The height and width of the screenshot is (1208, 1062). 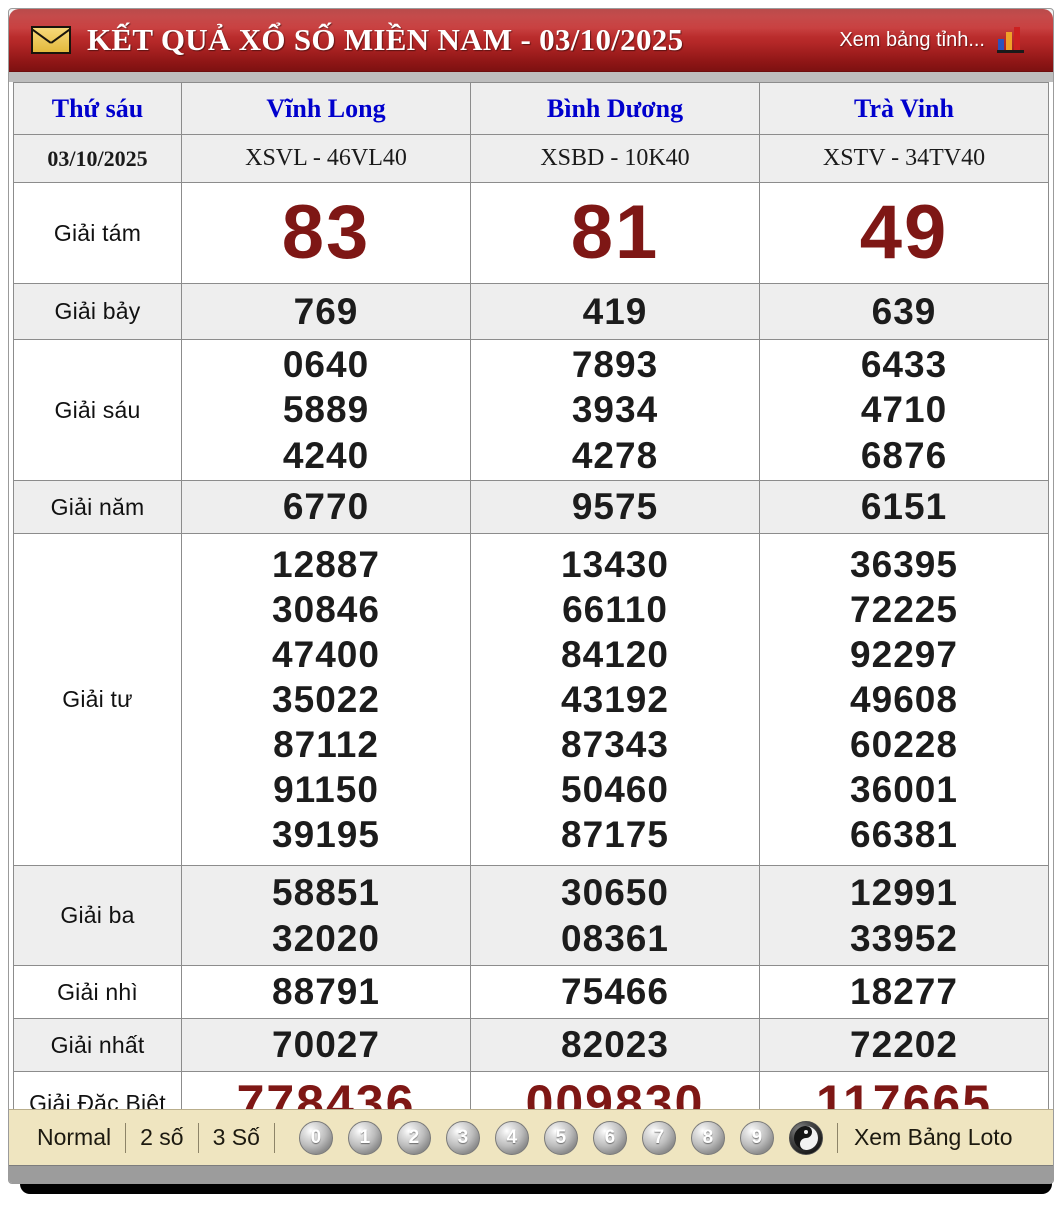 What do you see at coordinates (326, 745) in the screenshot?
I see `prize-number: 87112` at bounding box center [326, 745].